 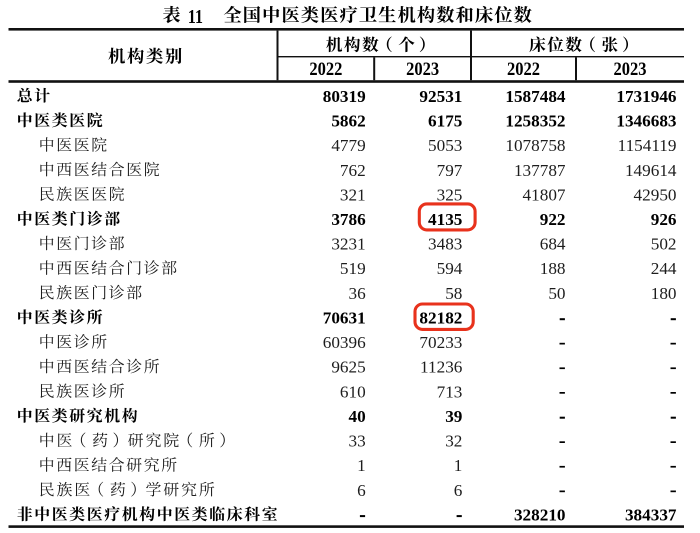 I want to click on svg-text: 82182, so click(x=440, y=318).